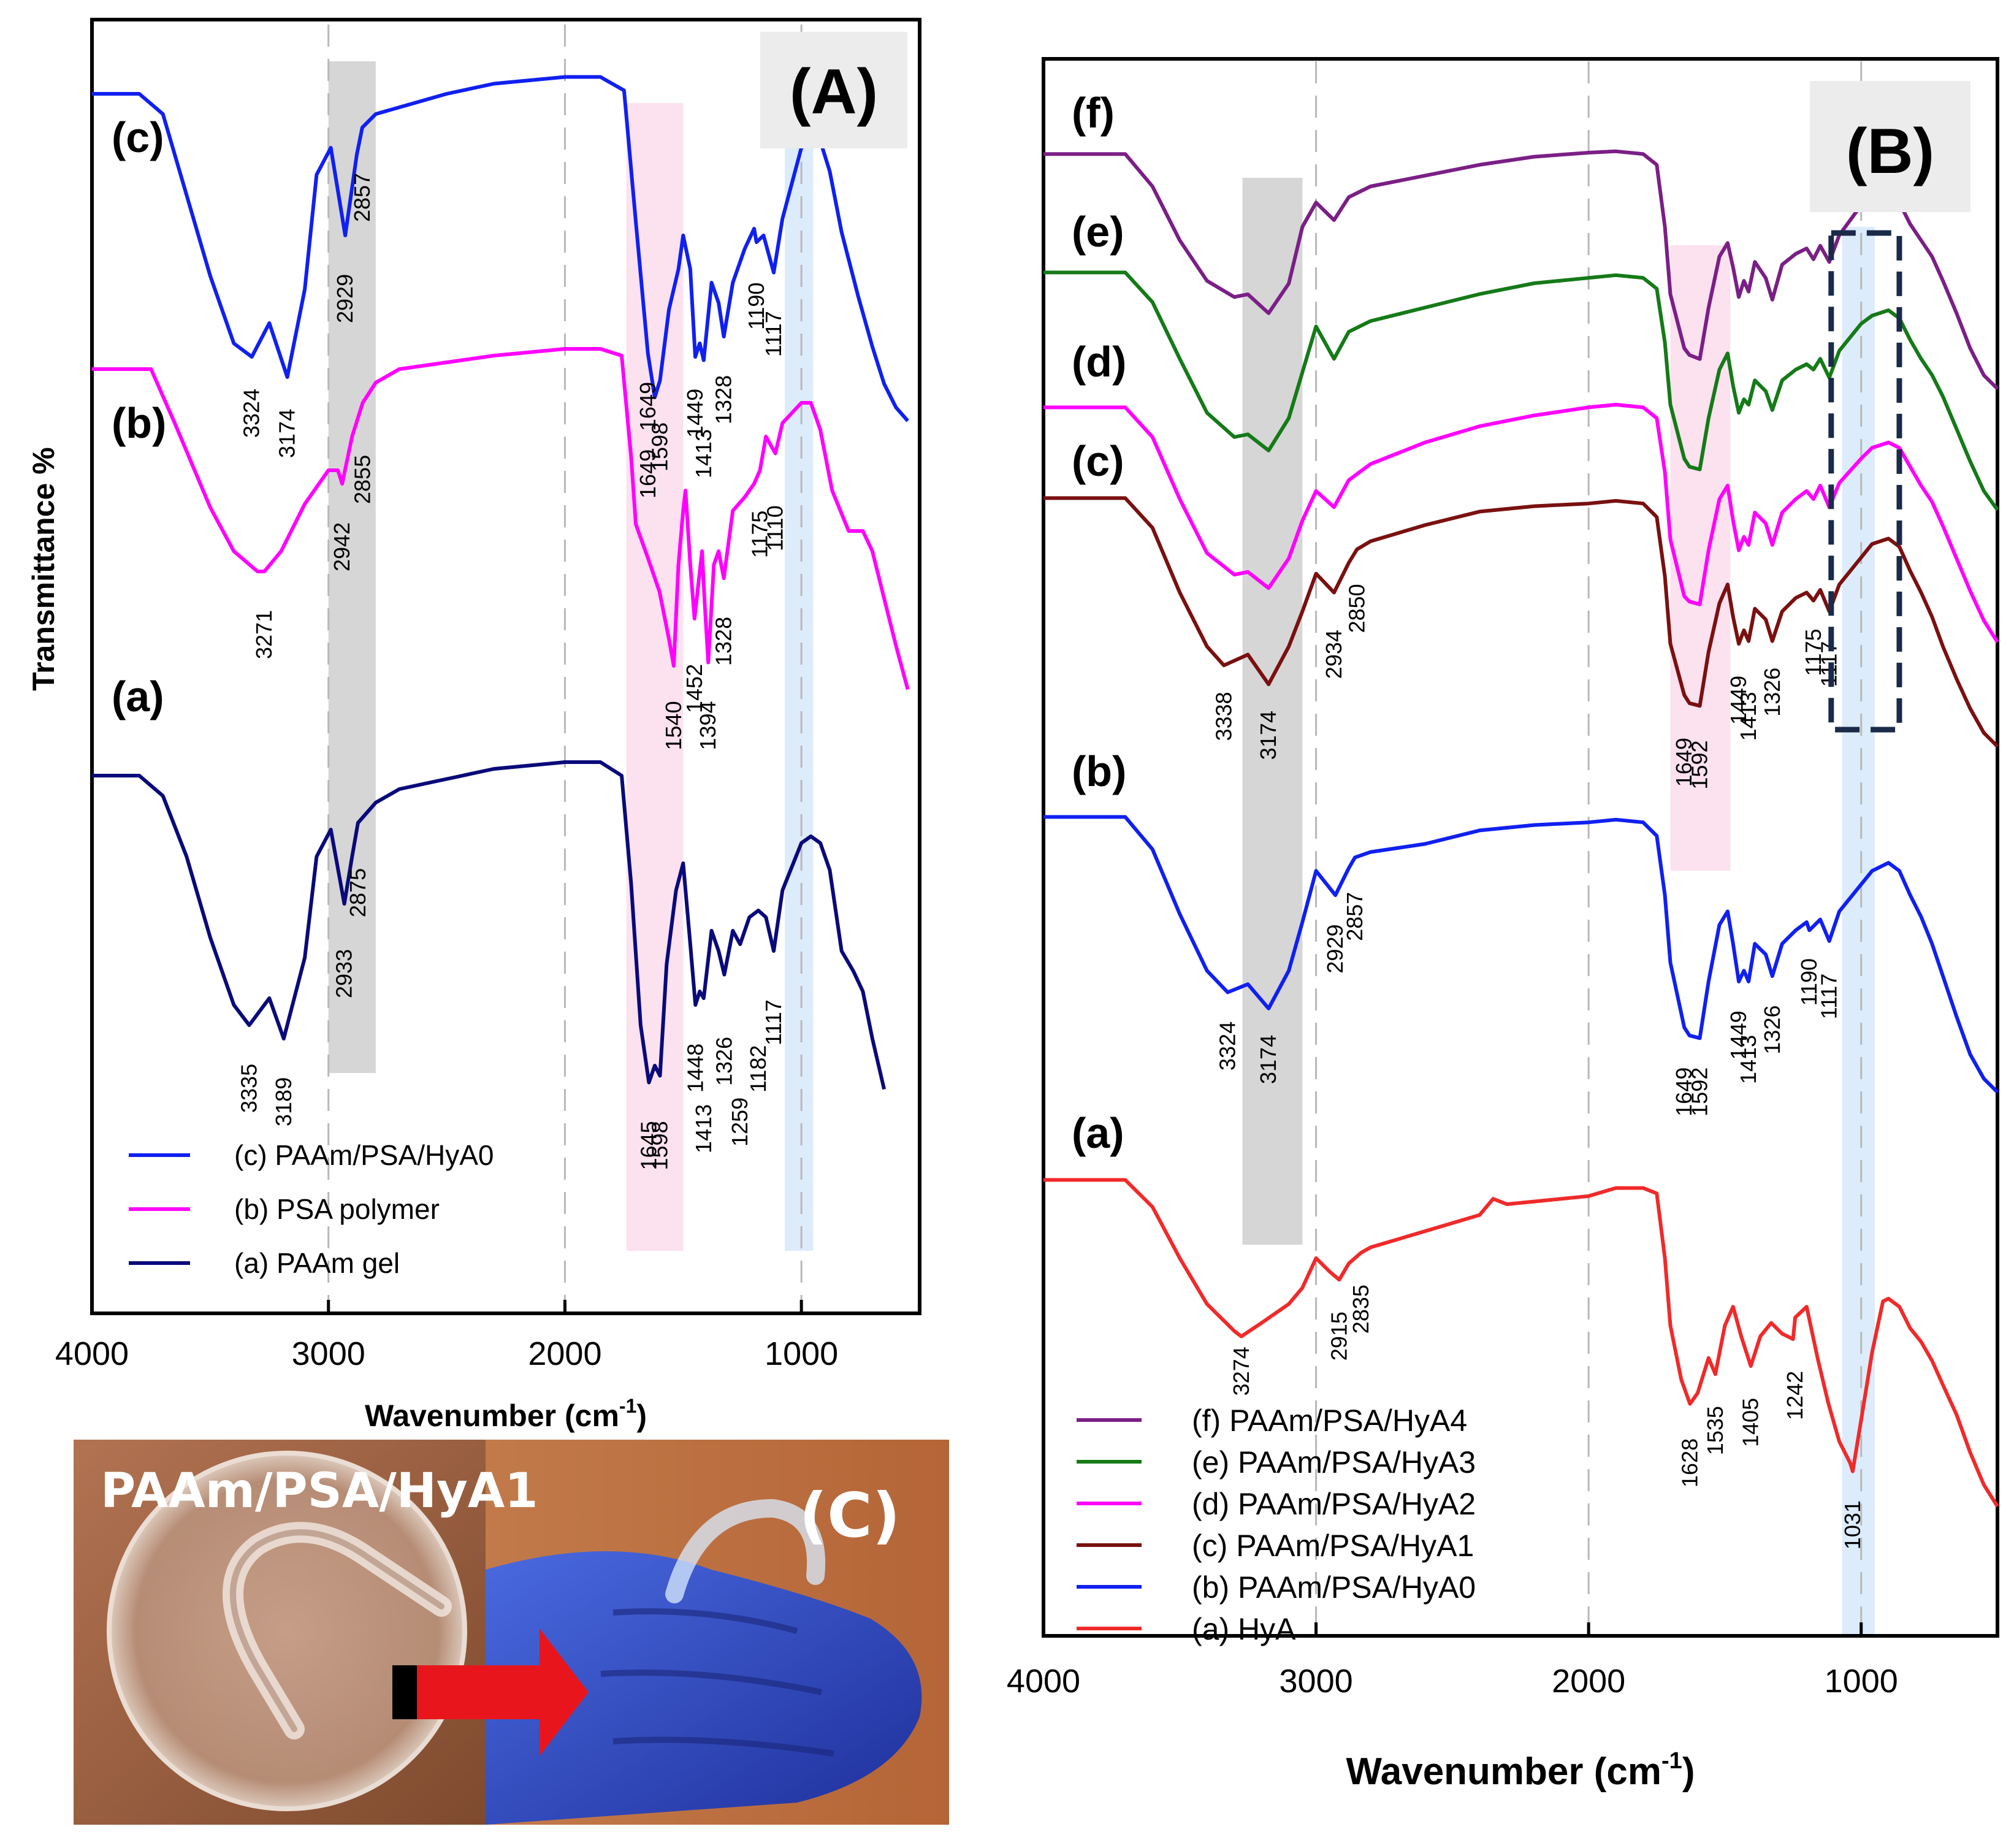  I want to click on peak-label-1031: 1031, so click(1852, 1524).